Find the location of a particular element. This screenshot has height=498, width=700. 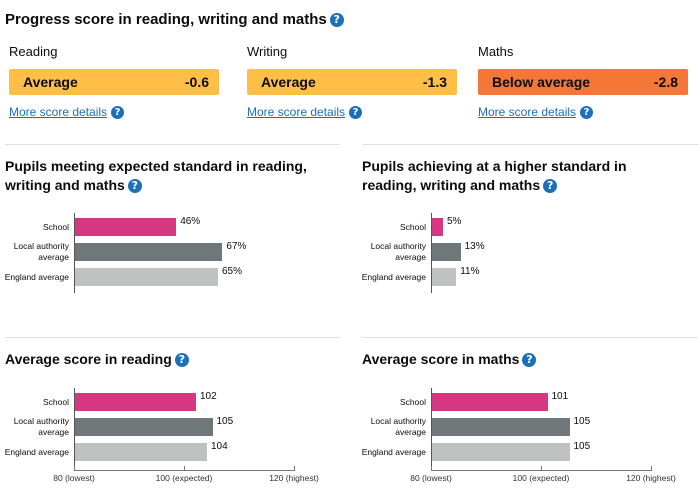

band-label: Below average is located at coordinates (541, 82).